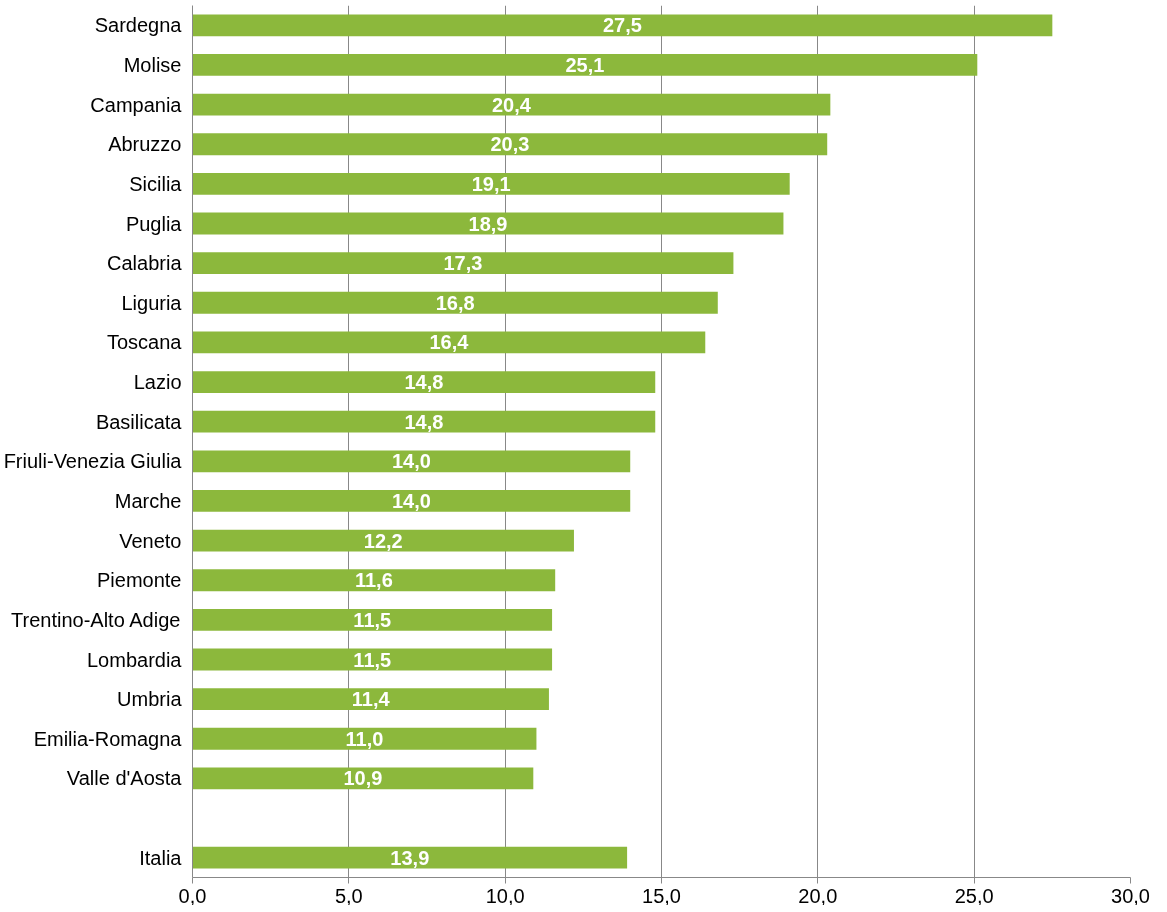  Describe the element at coordinates (1130, 895) in the screenshot. I see `x-tick-label: 30,0` at that location.